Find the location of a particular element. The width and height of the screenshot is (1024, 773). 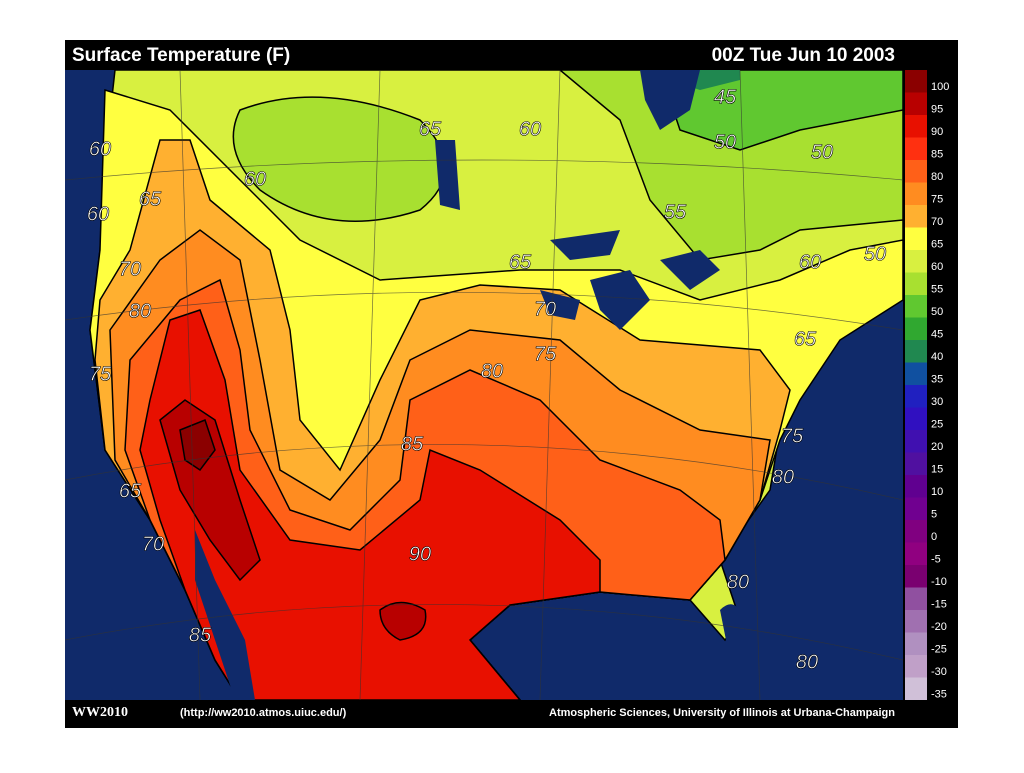

legend-label: 10 is located at coordinates (937, 492).